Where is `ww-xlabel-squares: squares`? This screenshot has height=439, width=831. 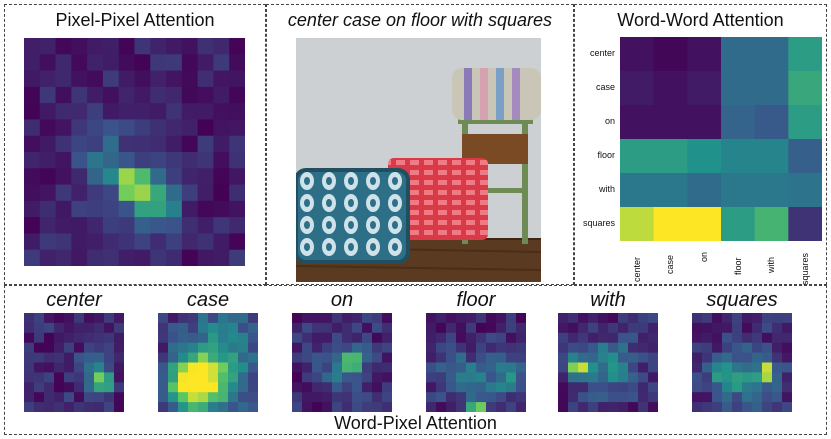 ww-xlabel-squares: squares is located at coordinates (805, 268).